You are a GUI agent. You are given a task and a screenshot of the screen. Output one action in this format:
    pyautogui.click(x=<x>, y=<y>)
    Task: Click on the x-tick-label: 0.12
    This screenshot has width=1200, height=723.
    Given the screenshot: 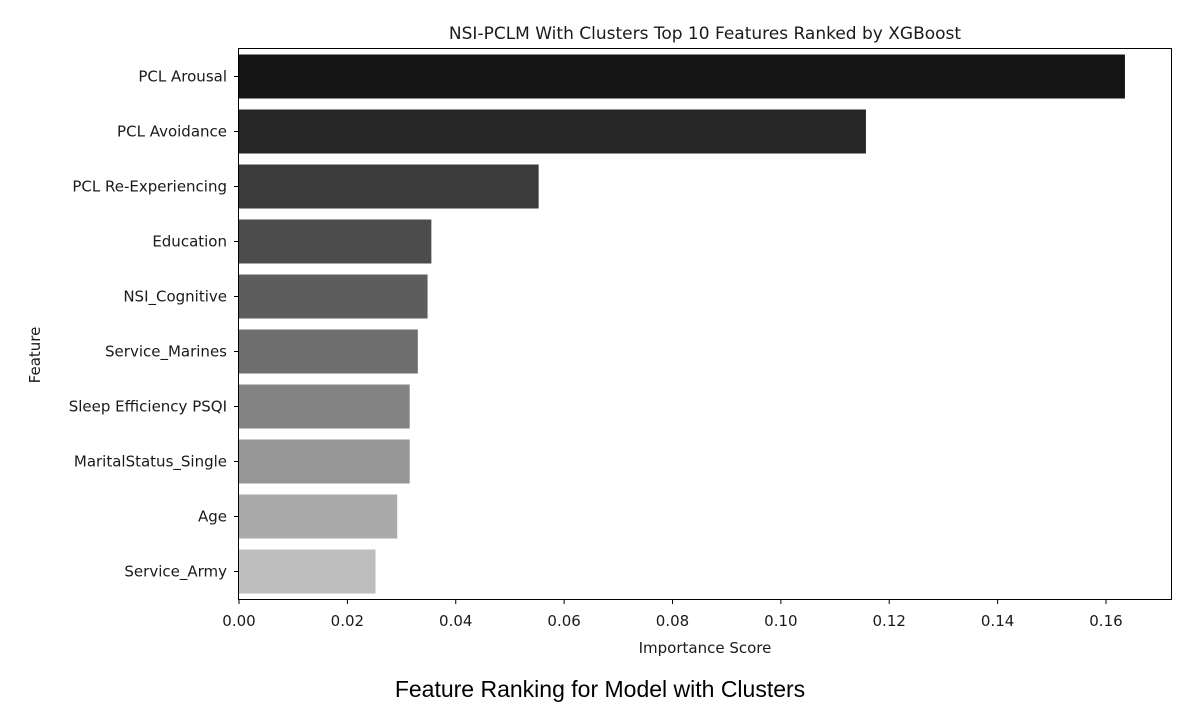 What is the action you would take?
    pyautogui.click(x=889, y=621)
    